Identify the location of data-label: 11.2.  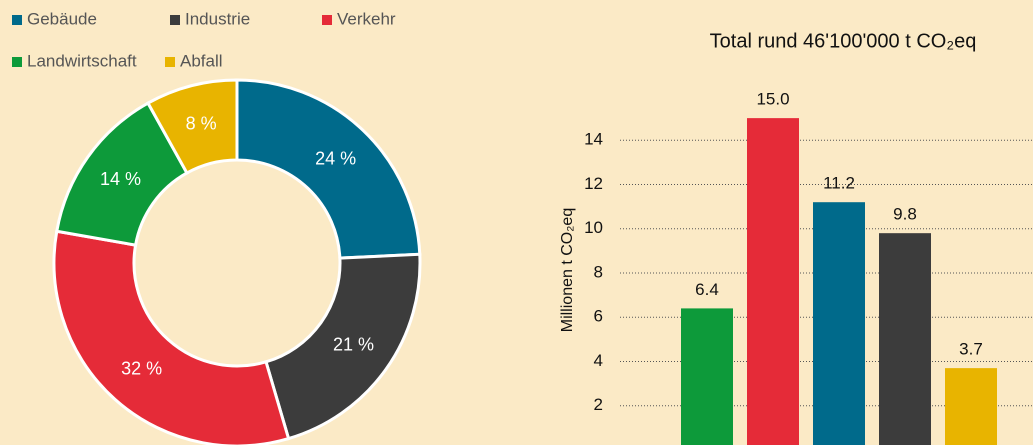
(839, 183).